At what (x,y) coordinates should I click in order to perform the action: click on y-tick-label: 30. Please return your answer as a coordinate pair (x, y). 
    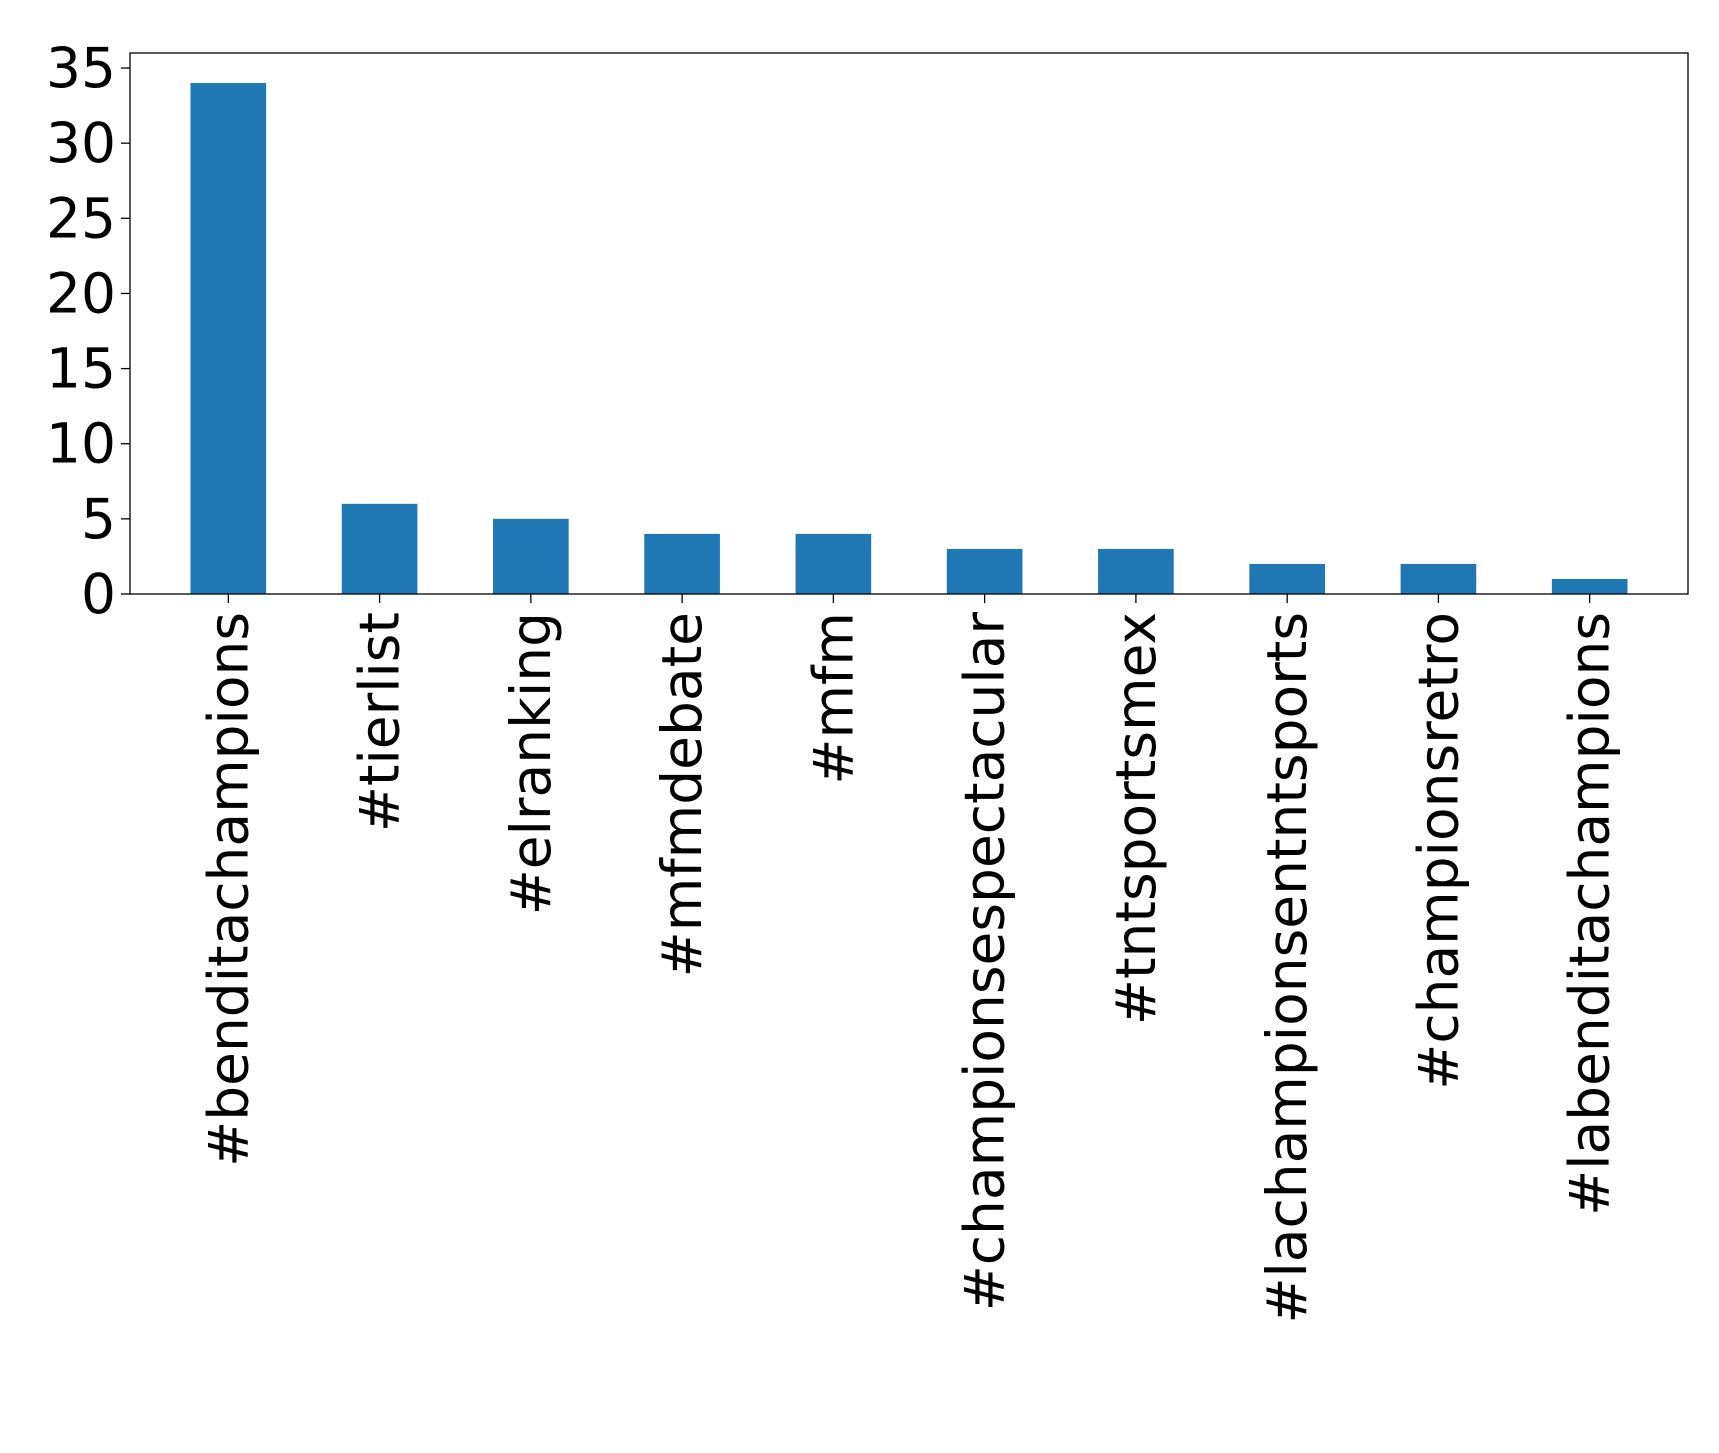
    Looking at the image, I should click on (81, 143).